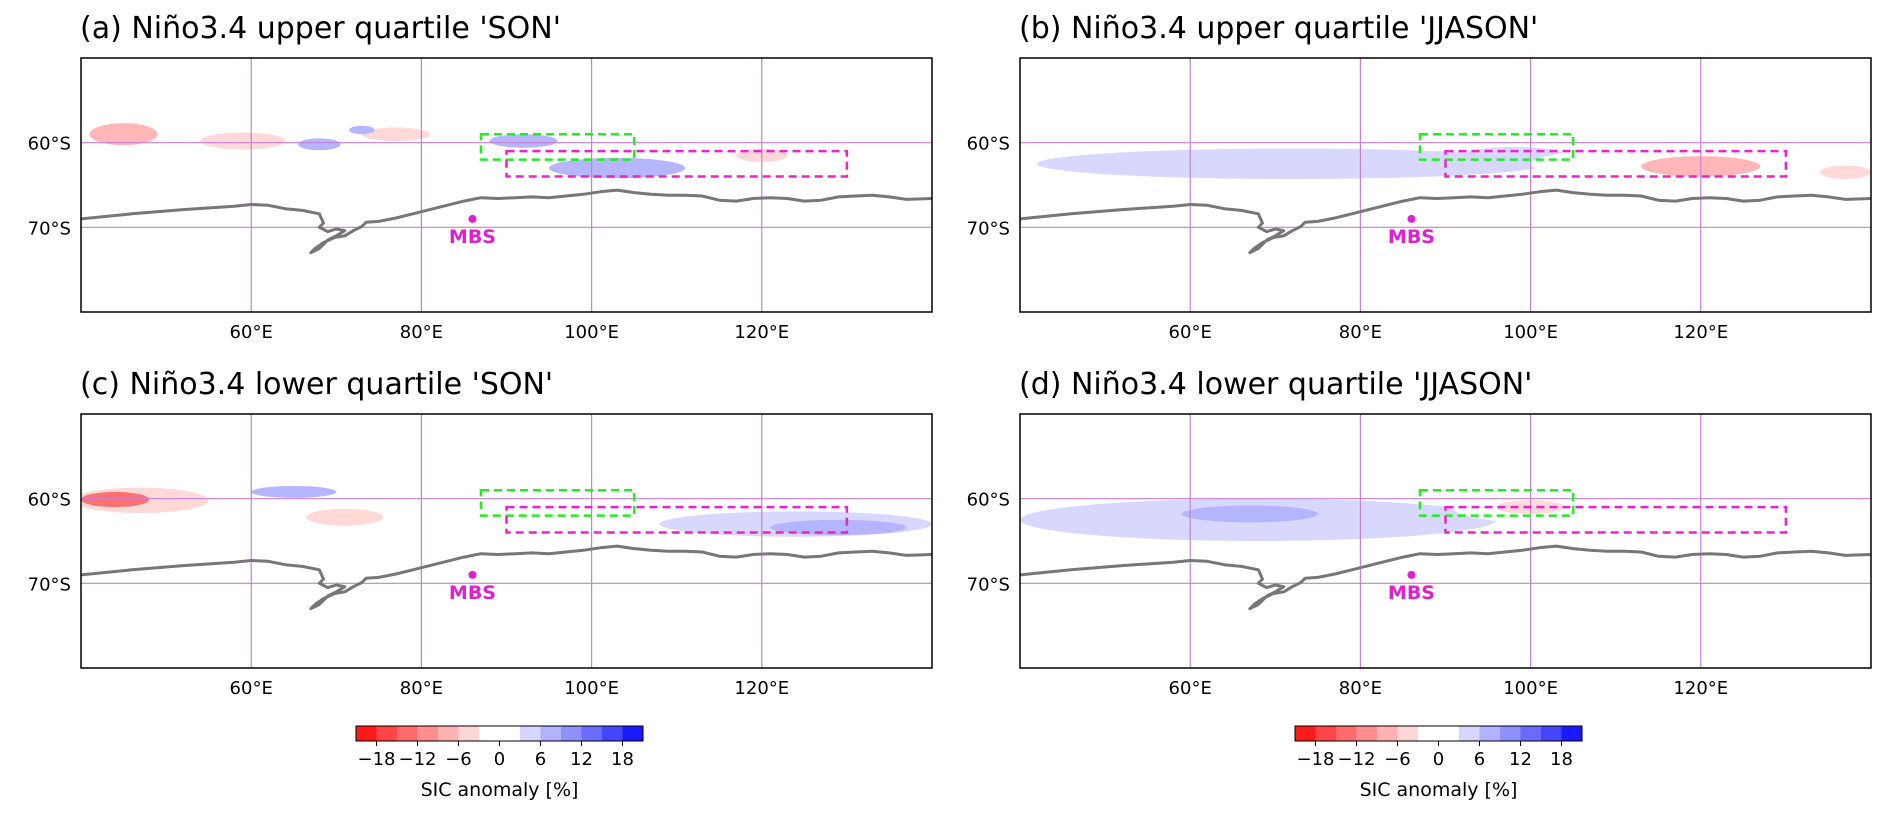 The height and width of the screenshot is (825, 1892). What do you see at coordinates (316, 384) in the screenshot?
I see `panel-title: (c) Niño3.4 lower quartile 'SON'` at bounding box center [316, 384].